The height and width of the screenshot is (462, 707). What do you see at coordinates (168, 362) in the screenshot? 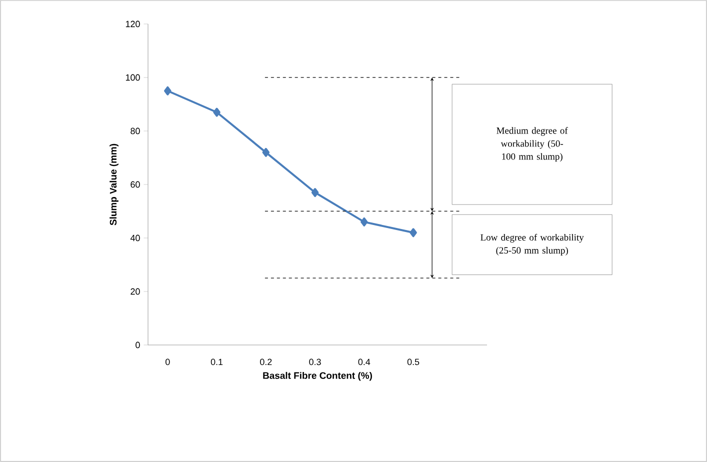
I see `x-tick-label: 0` at bounding box center [168, 362].